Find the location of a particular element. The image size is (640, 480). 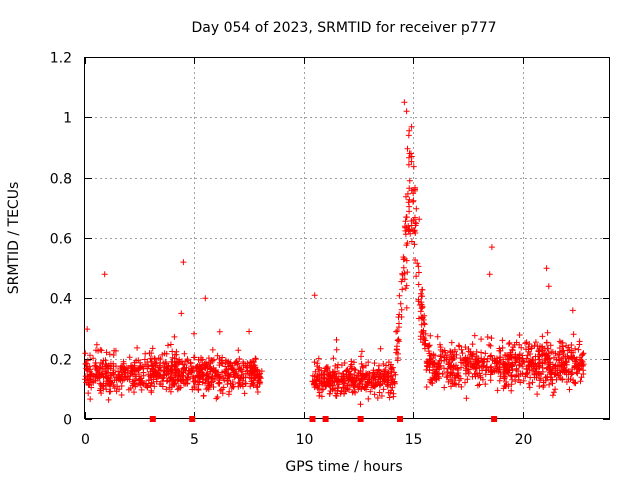

y-tick-label: 1.2 is located at coordinates (61, 59).